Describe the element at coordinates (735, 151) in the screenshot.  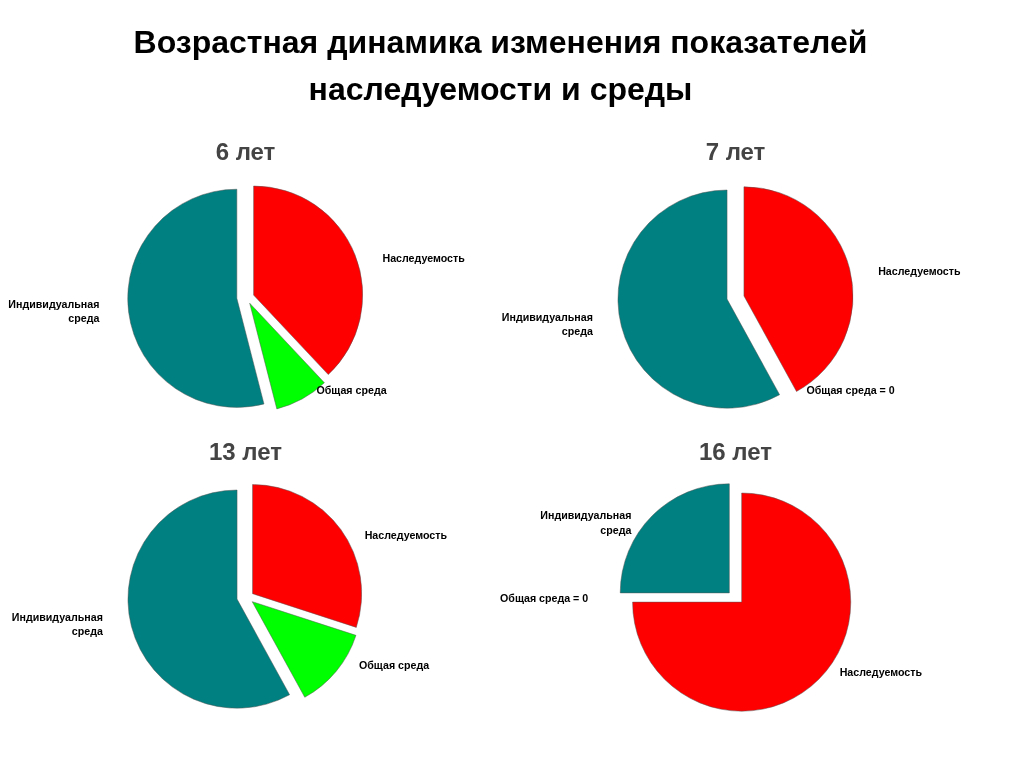
I see `chart-title: 7 лет` at that location.